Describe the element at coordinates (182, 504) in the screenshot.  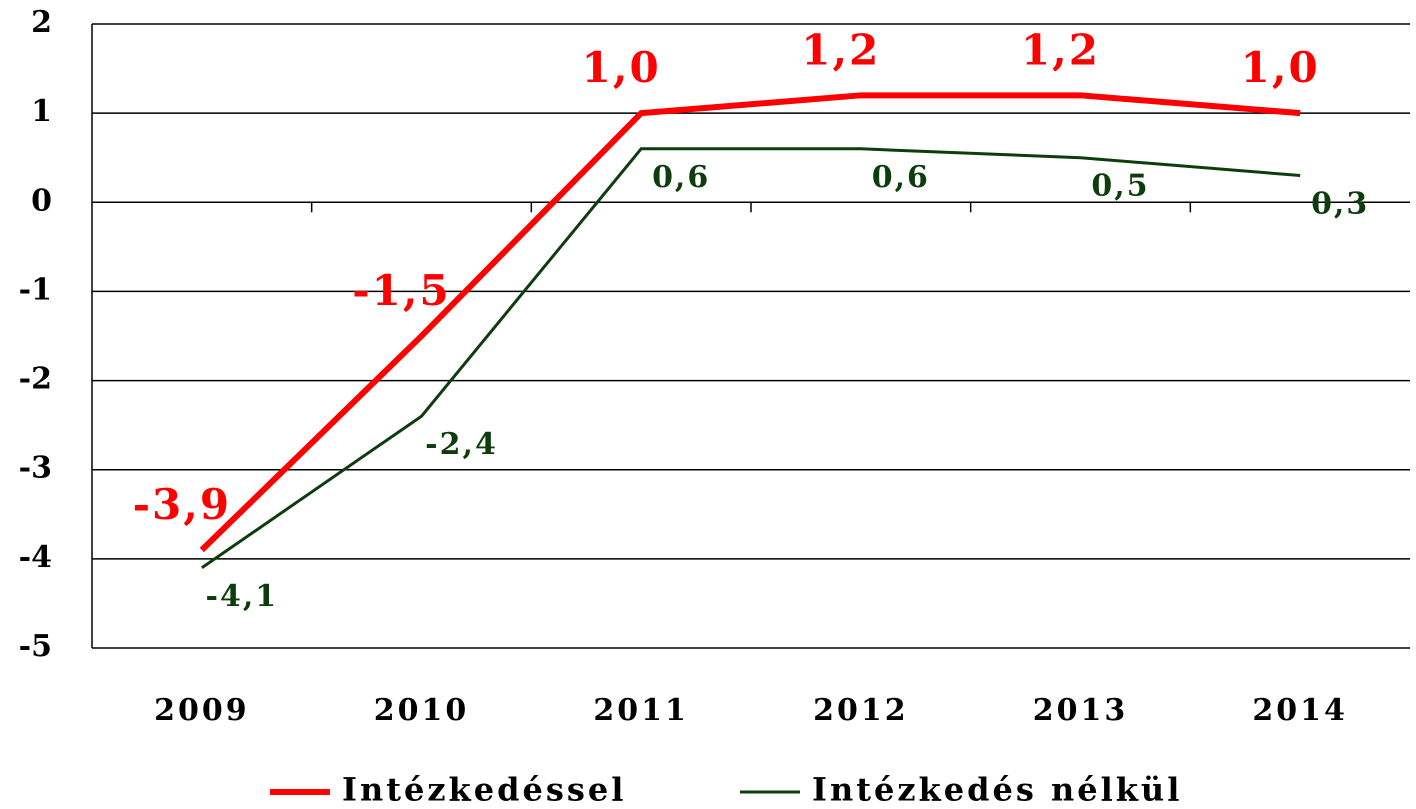
I see `data-label: -3,9` at that location.